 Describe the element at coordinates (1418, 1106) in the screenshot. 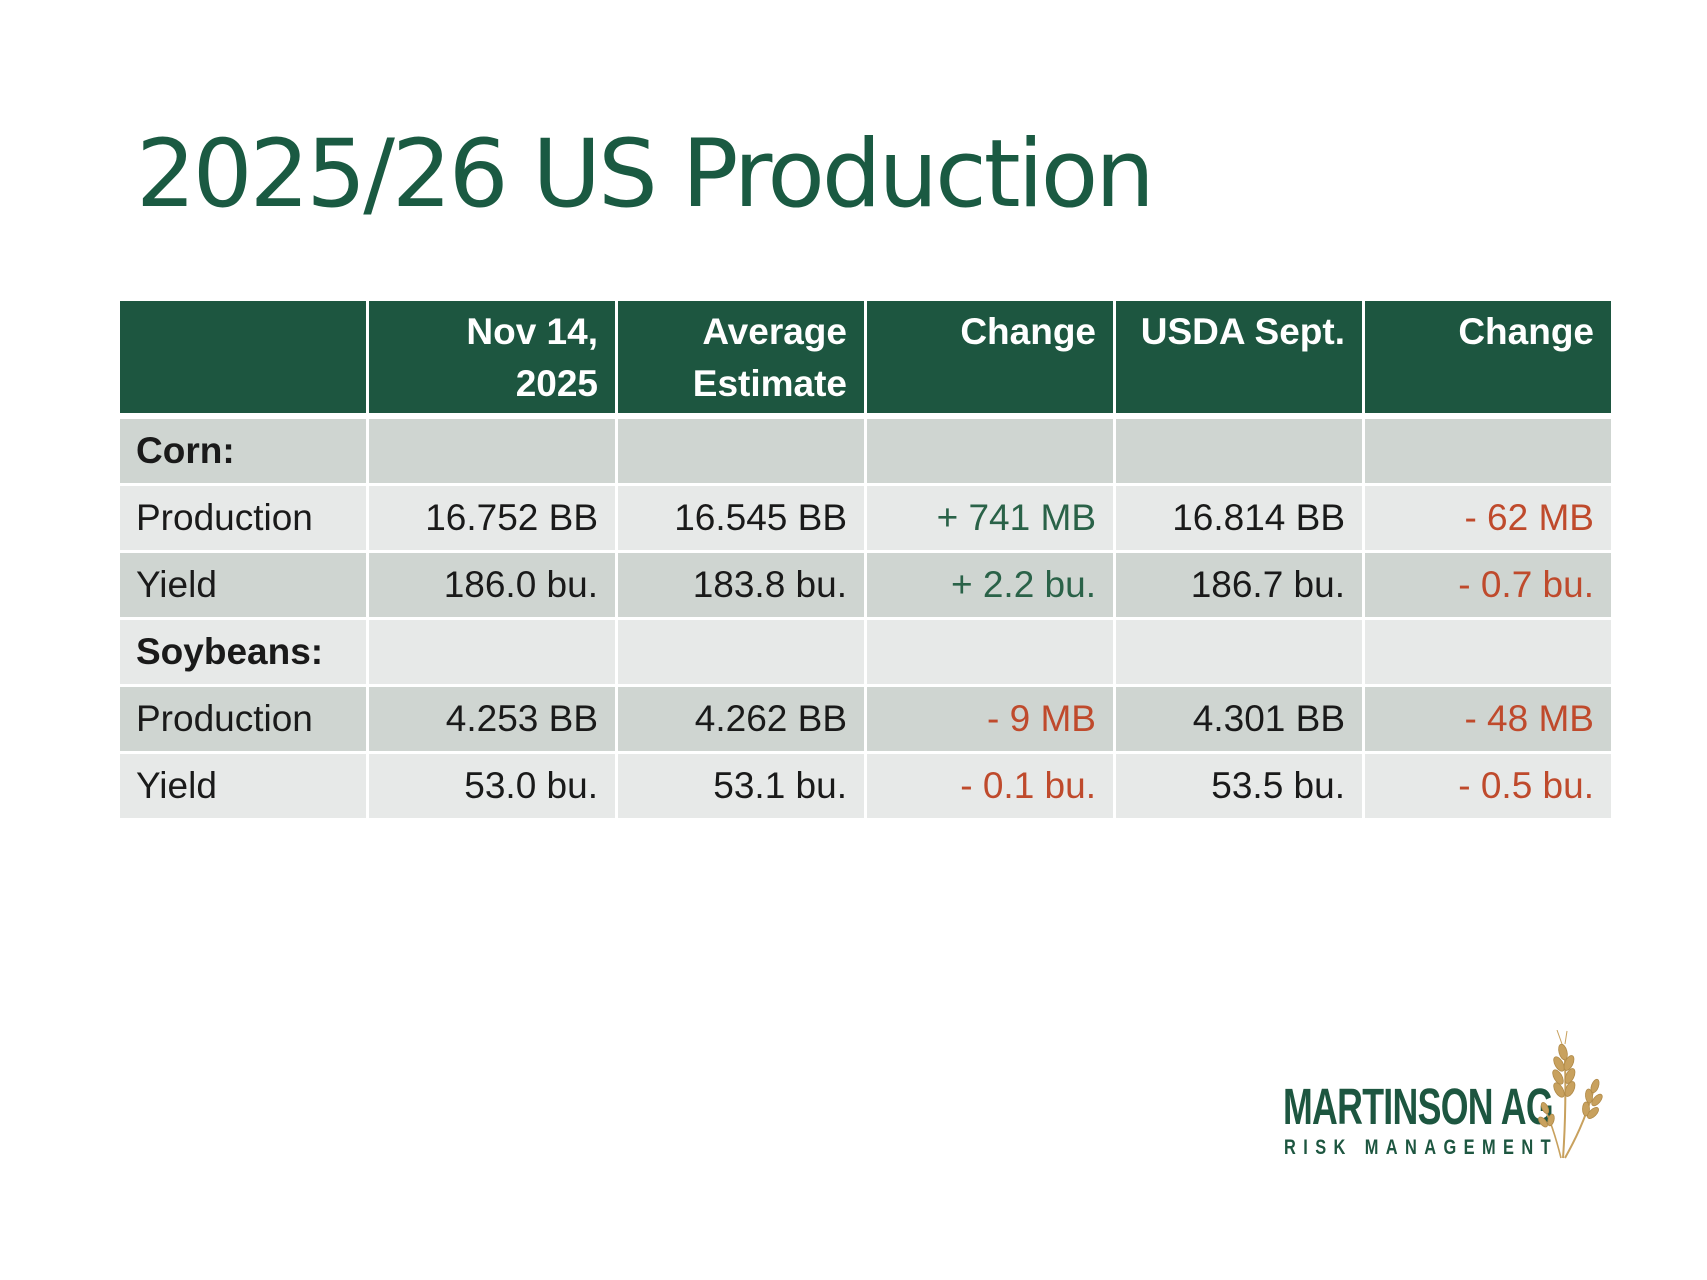

I see `logo-name: MARTINSON AG` at that location.